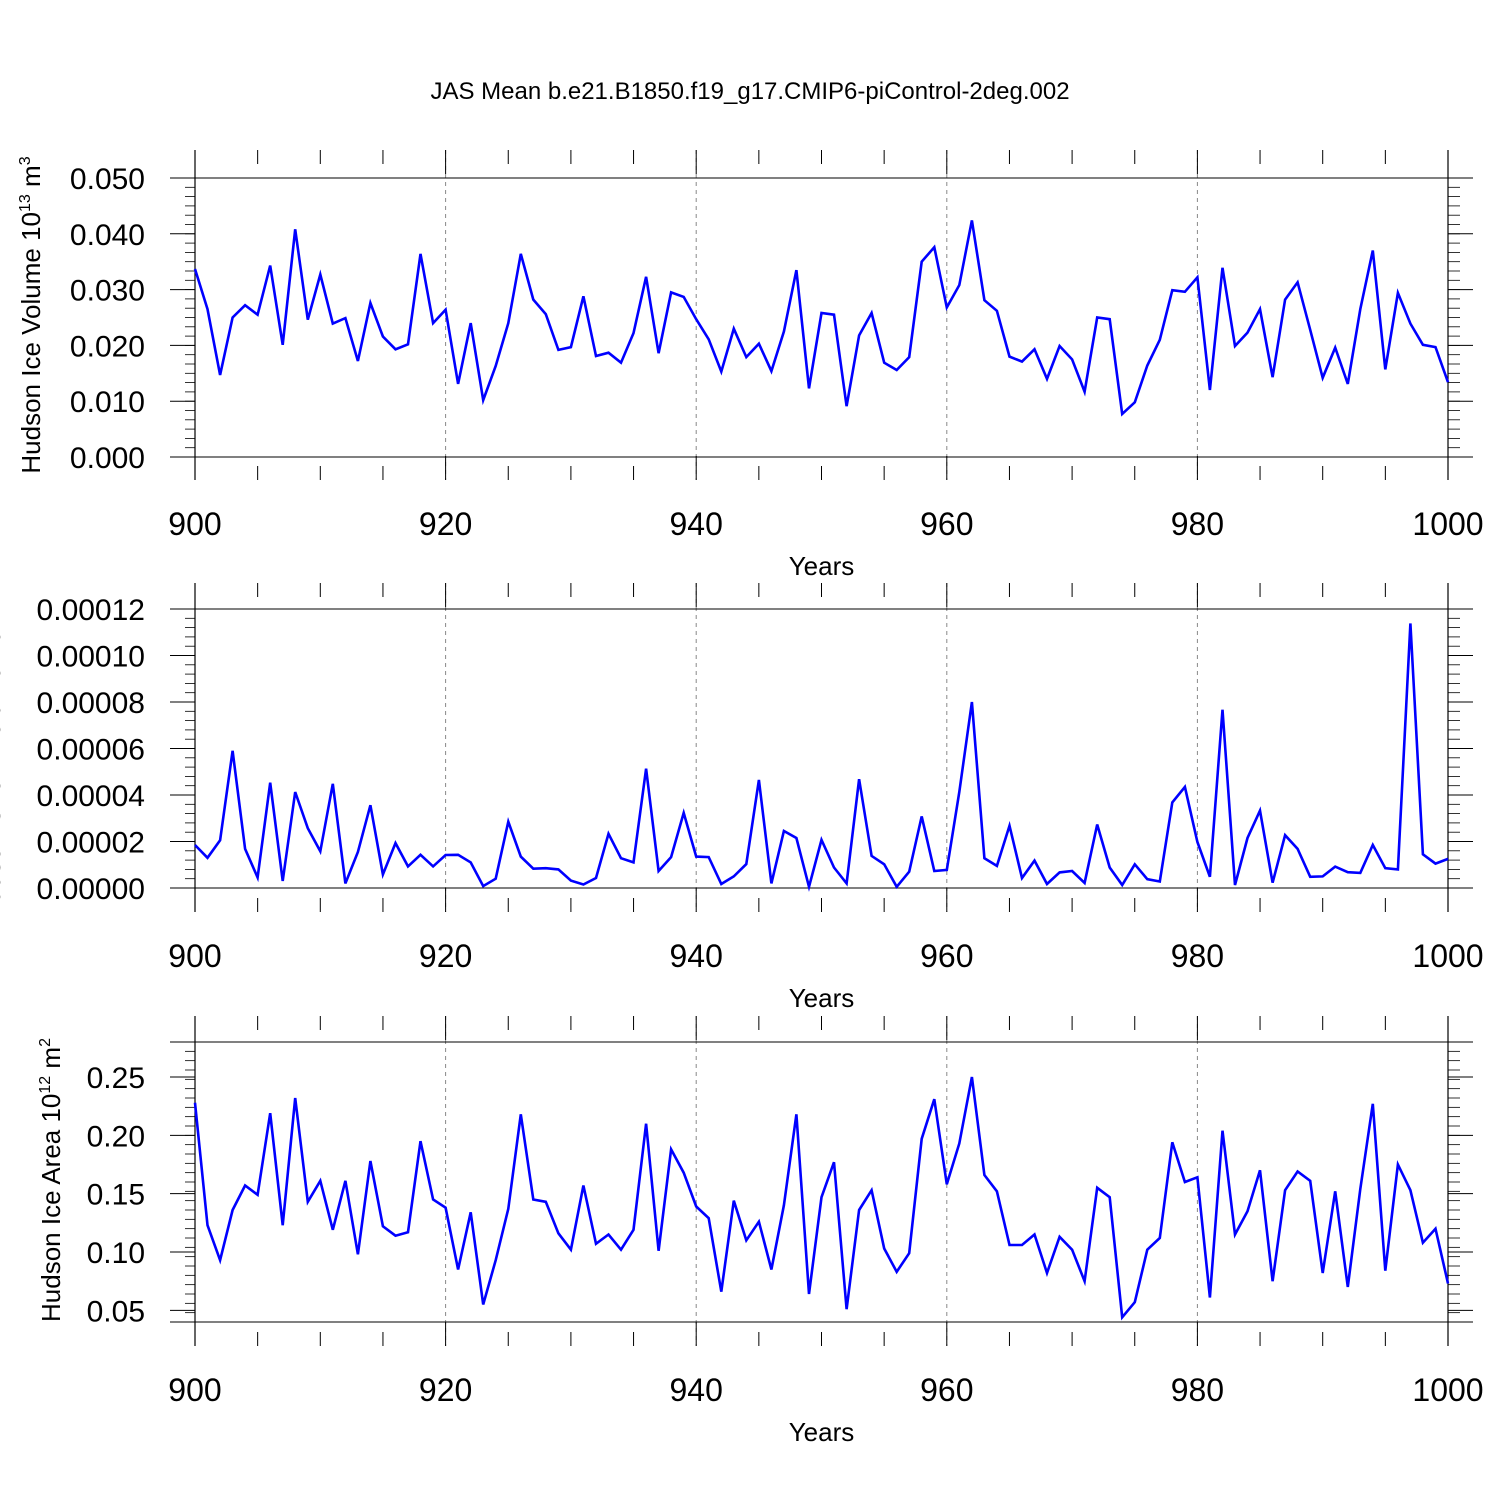  What do you see at coordinates (91, 657) in the screenshot?
I see `y-tick-label: 0.00010` at bounding box center [91, 657].